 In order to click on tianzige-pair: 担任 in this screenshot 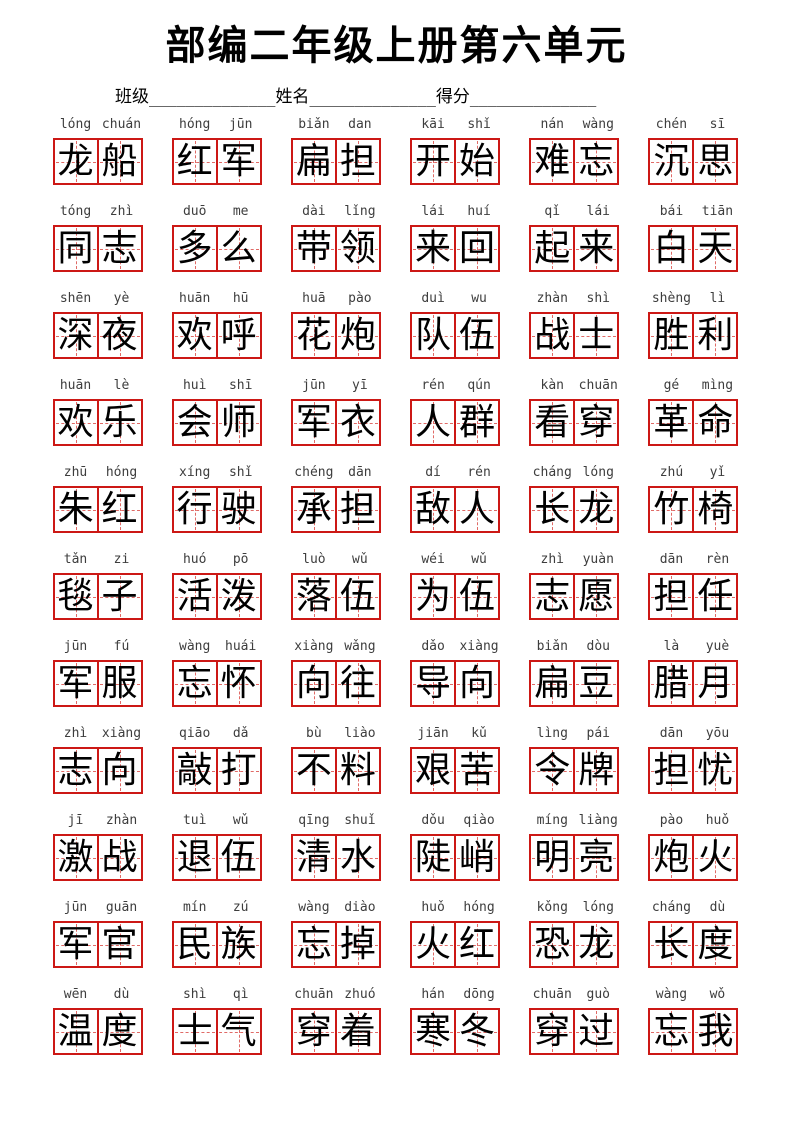, I will do `click(694, 596)`.